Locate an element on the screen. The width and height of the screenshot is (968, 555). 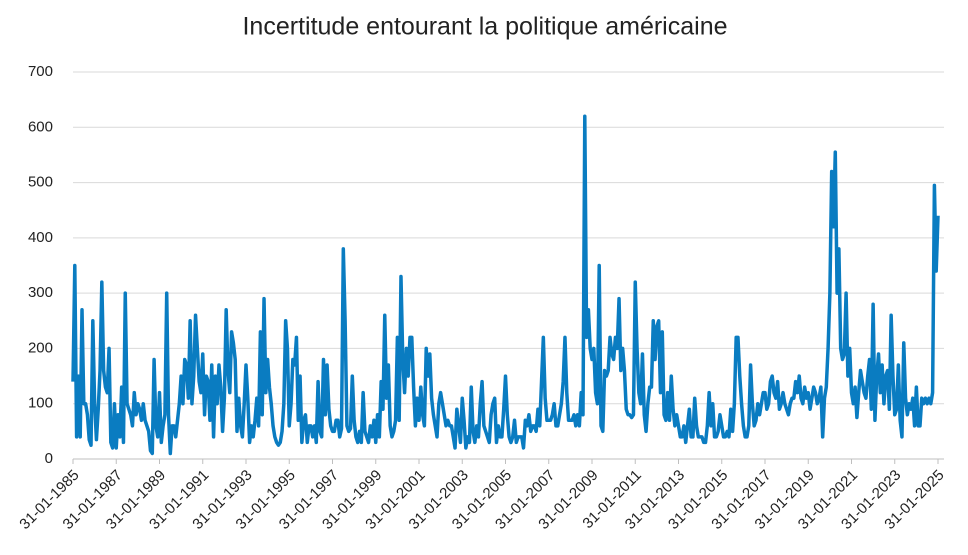
y-tick-label: 600 is located at coordinates (40, 126).